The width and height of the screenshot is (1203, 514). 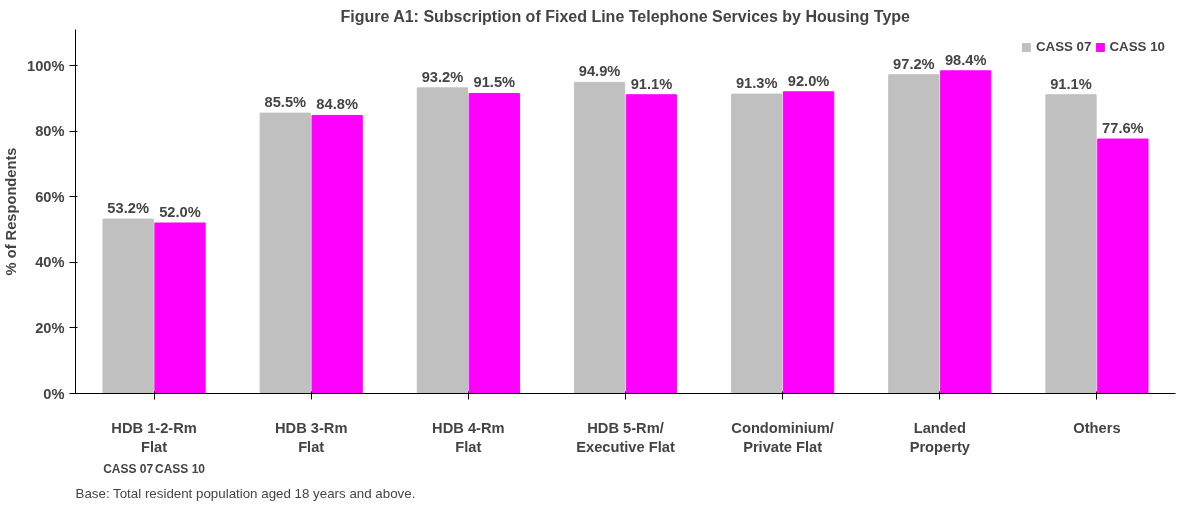 What do you see at coordinates (756, 83) in the screenshot?
I see `data-label: 91.3%` at bounding box center [756, 83].